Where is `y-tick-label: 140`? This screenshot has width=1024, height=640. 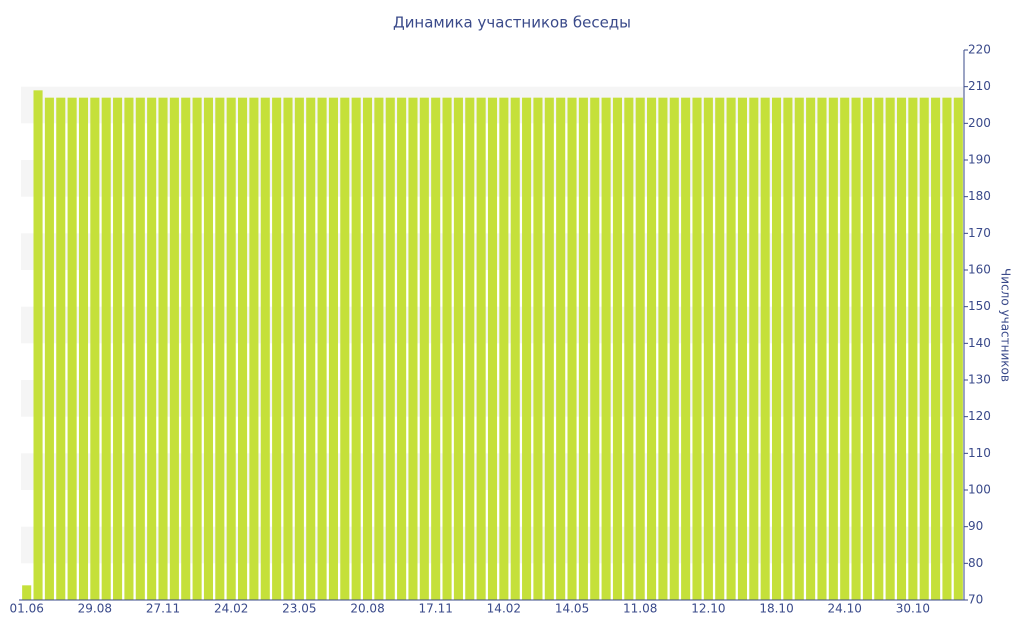
y-tick-label: 140 is located at coordinates (979, 343).